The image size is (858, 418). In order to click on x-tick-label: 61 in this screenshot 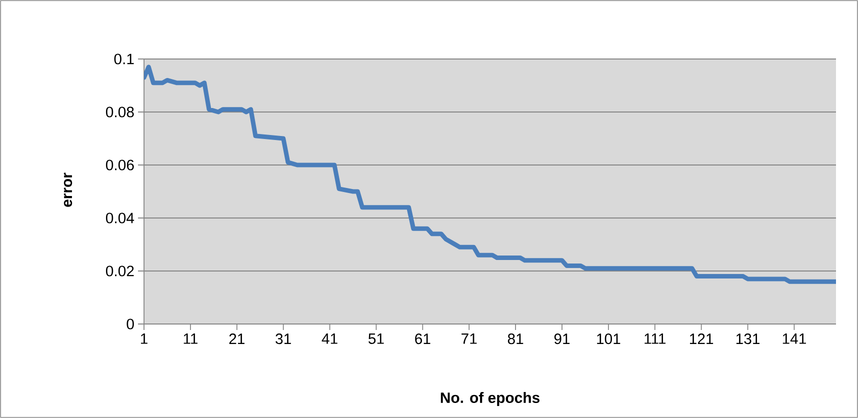, I will do `click(422, 339)`.